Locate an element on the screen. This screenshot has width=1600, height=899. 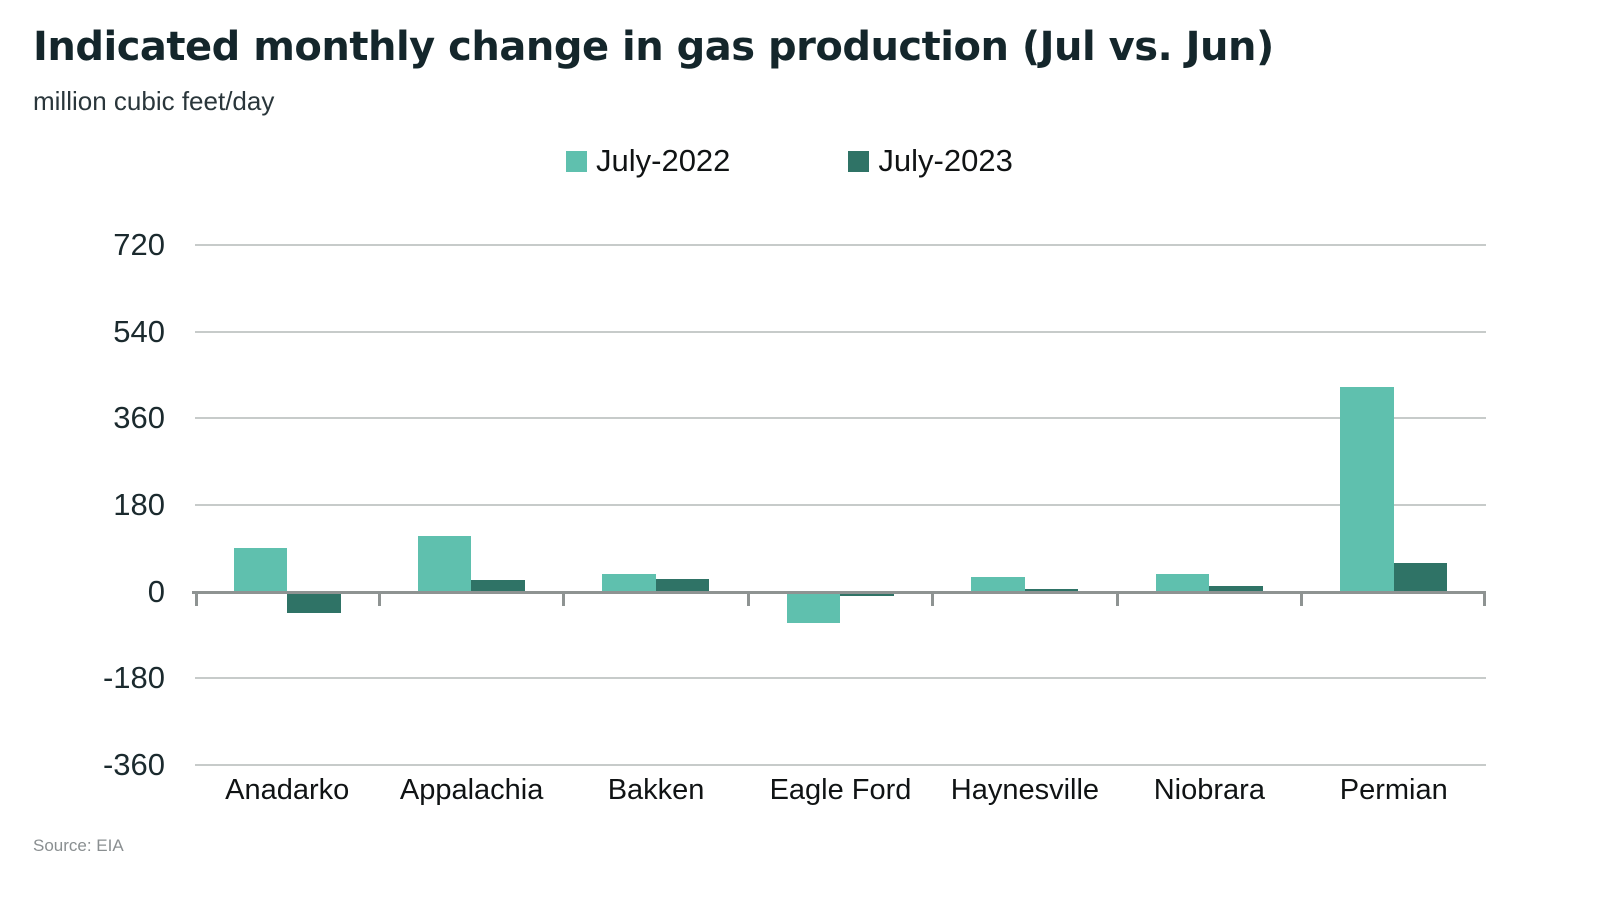
x-axis-label-haynesville: Haynesville is located at coordinates (1025, 790).